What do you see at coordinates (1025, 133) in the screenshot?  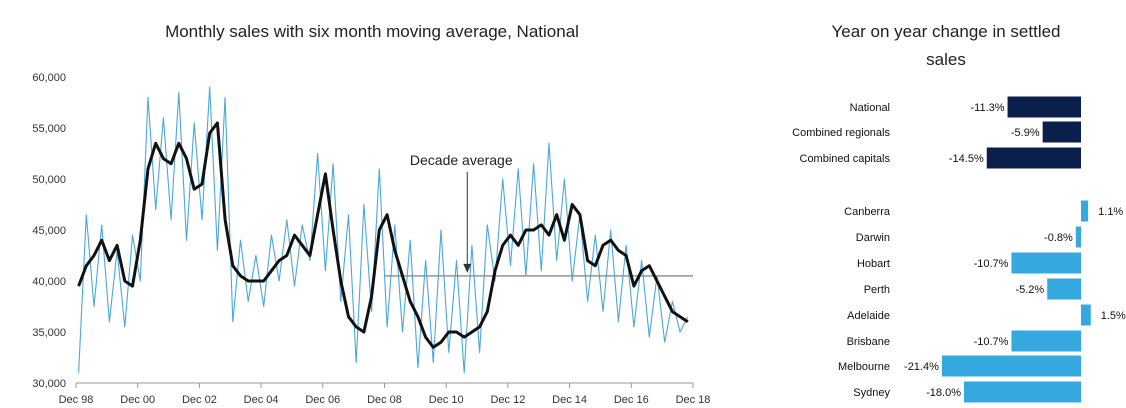 I see `value-label: -5.9%` at bounding box center [1025, 133].